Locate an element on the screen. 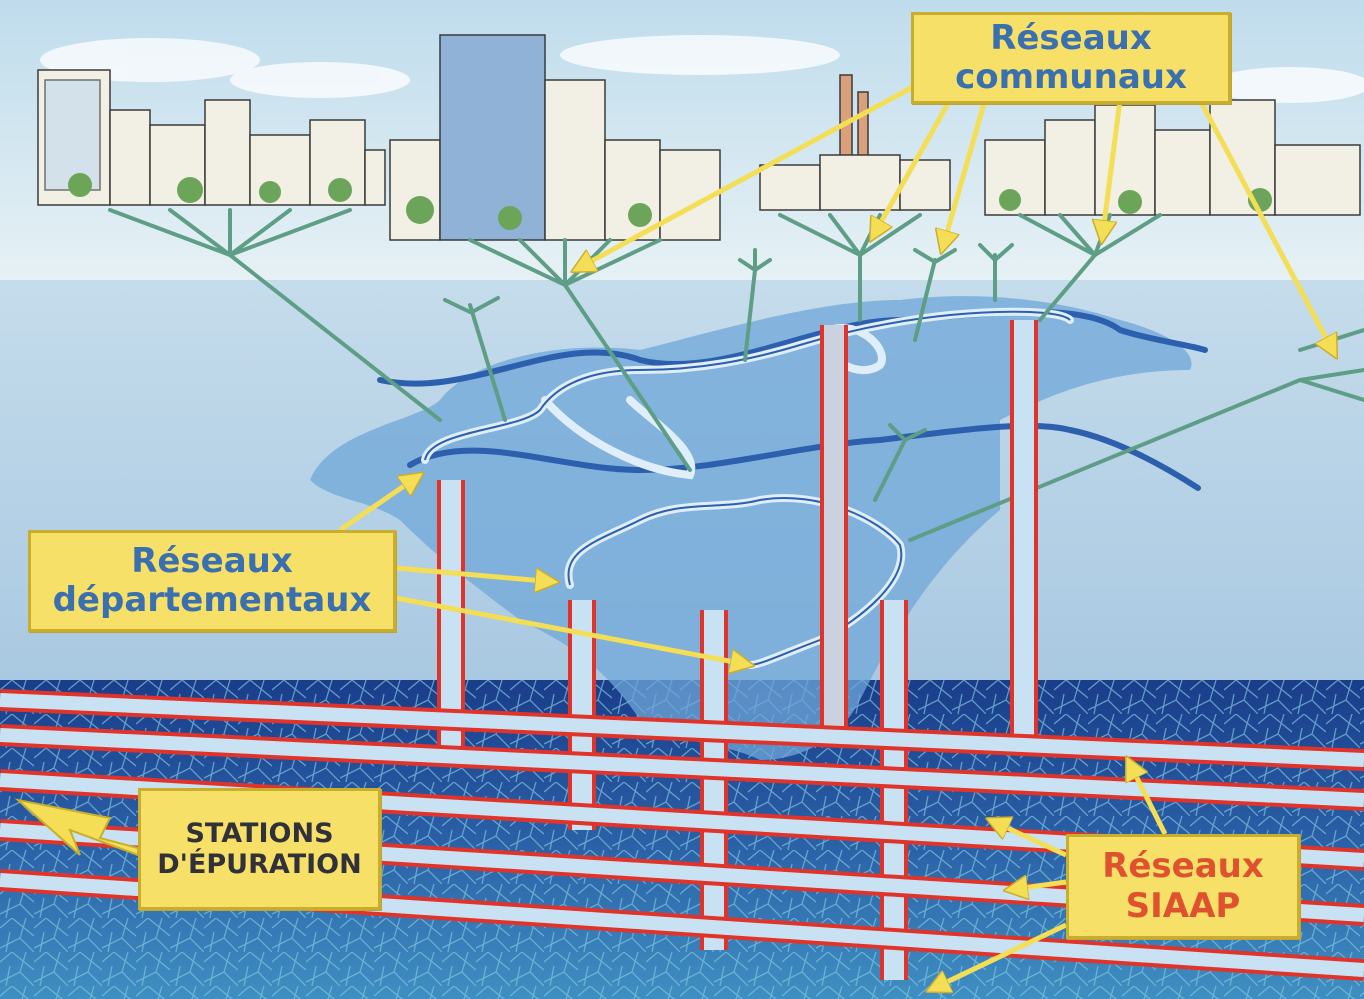 Image resolution: width=1364 pixels, height=999 pixels. trees-right is located at coordinates (1135, 201).